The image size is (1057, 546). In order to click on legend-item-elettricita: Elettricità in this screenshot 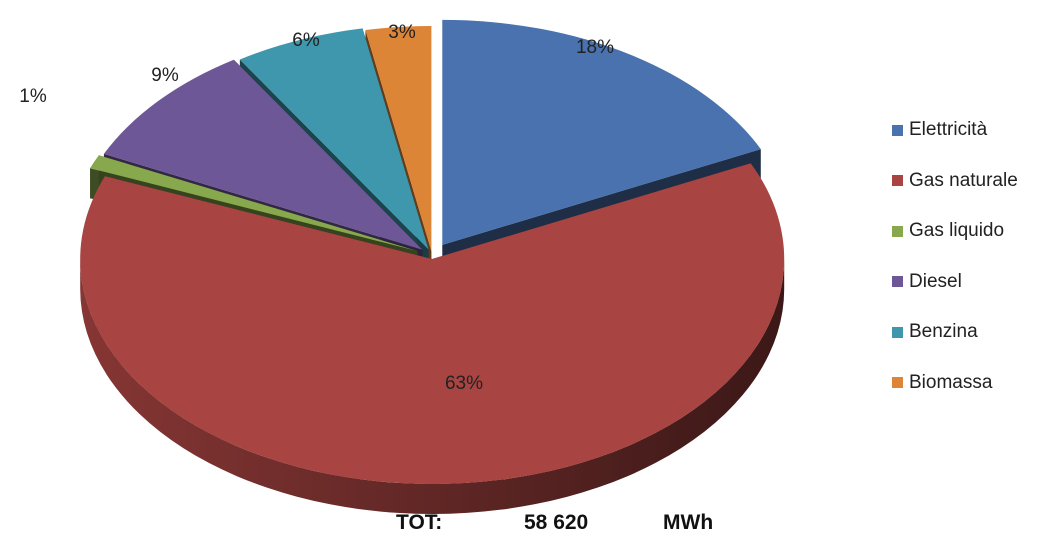, I will do `click(974, 130)`.